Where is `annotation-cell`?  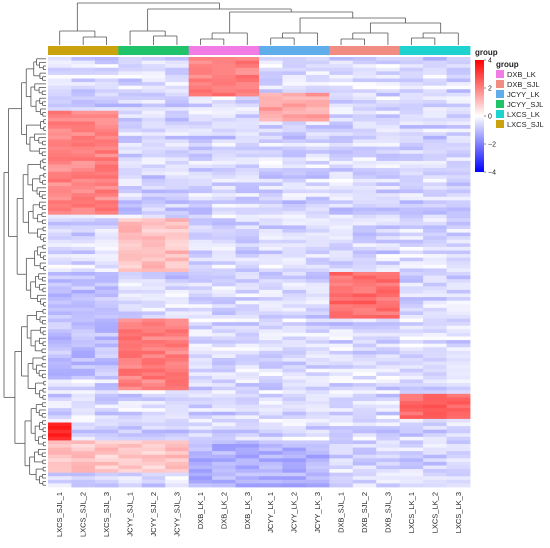 annotation-cell is located at coordinates (106, 50).